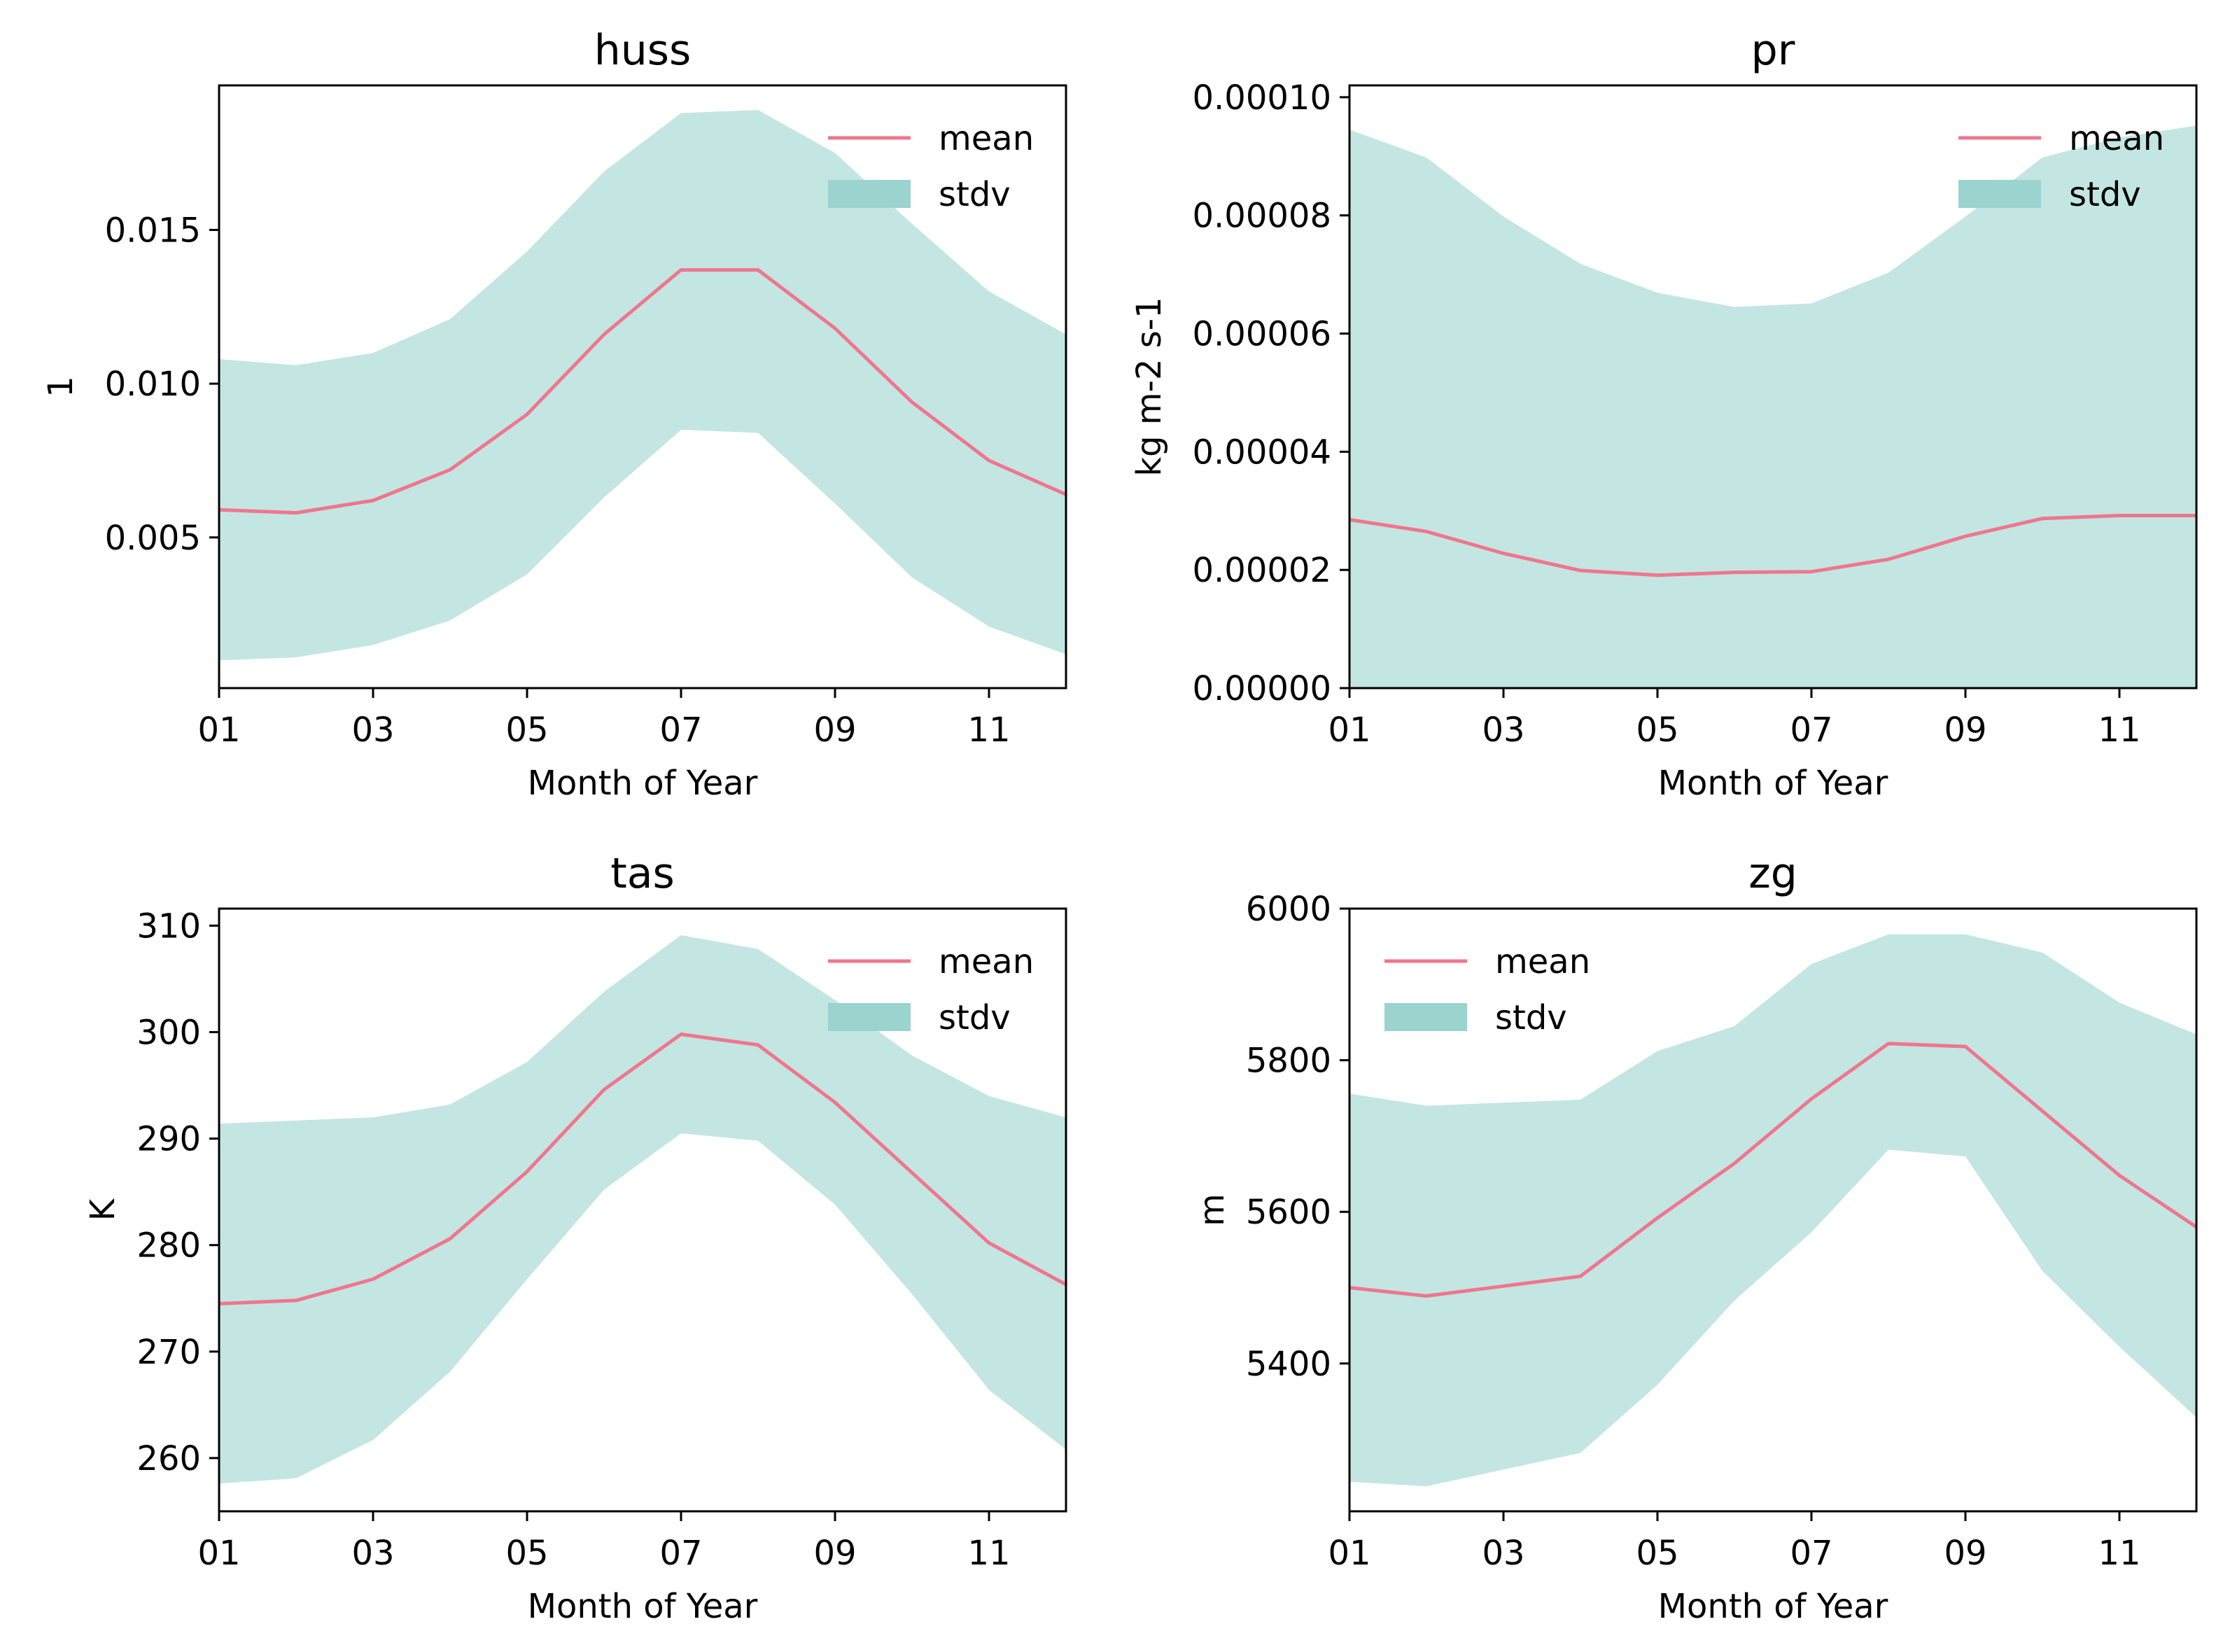  I want to click on y-tick-label: 0.00008, so click(1263, 216).